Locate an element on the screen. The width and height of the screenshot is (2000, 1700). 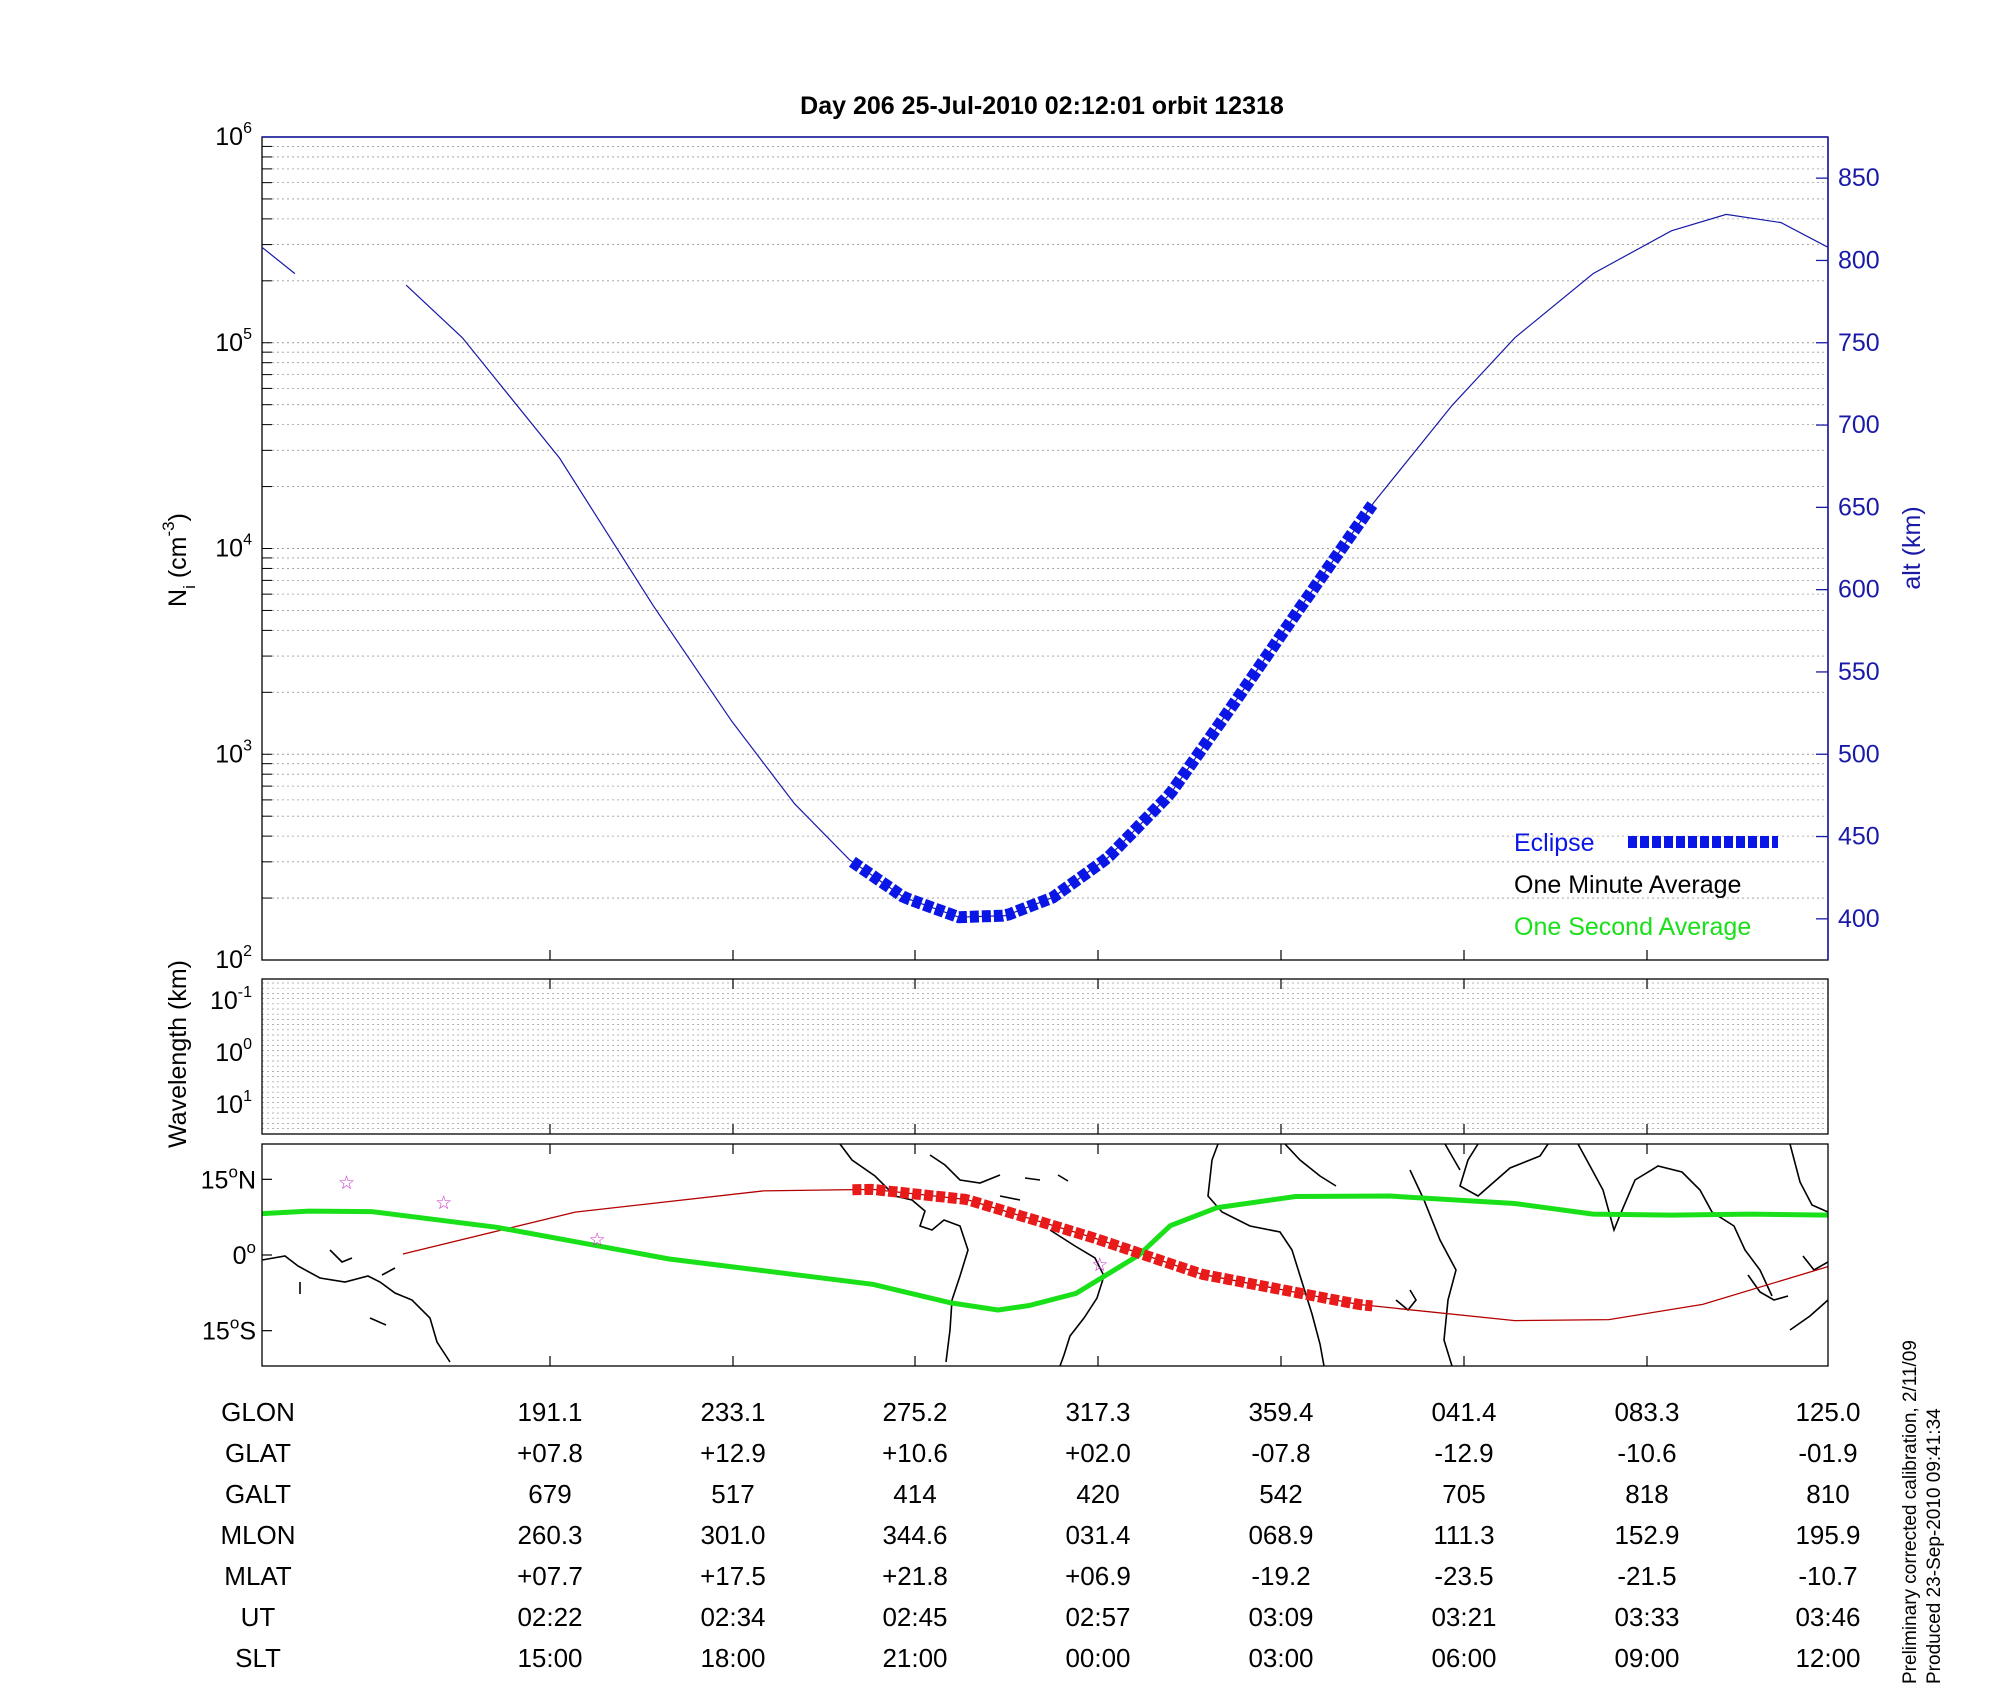
orbit-ground-track is located at coordinates (1115, 1255).